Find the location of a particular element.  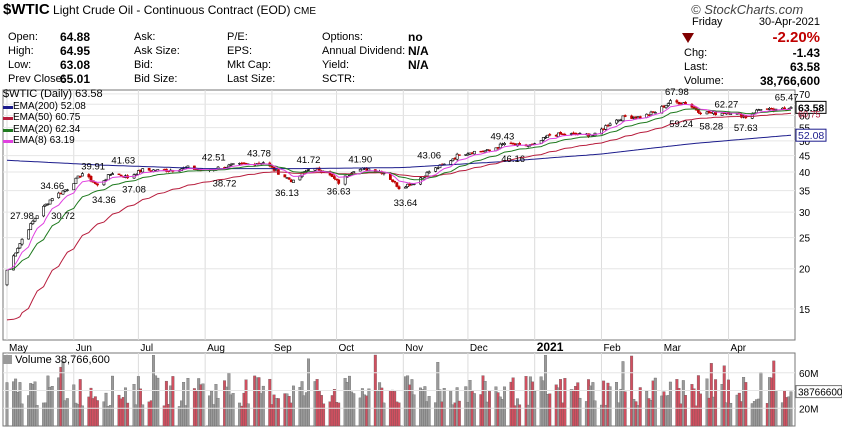

pe-label: P/E: is located at coordinates (237, 37).